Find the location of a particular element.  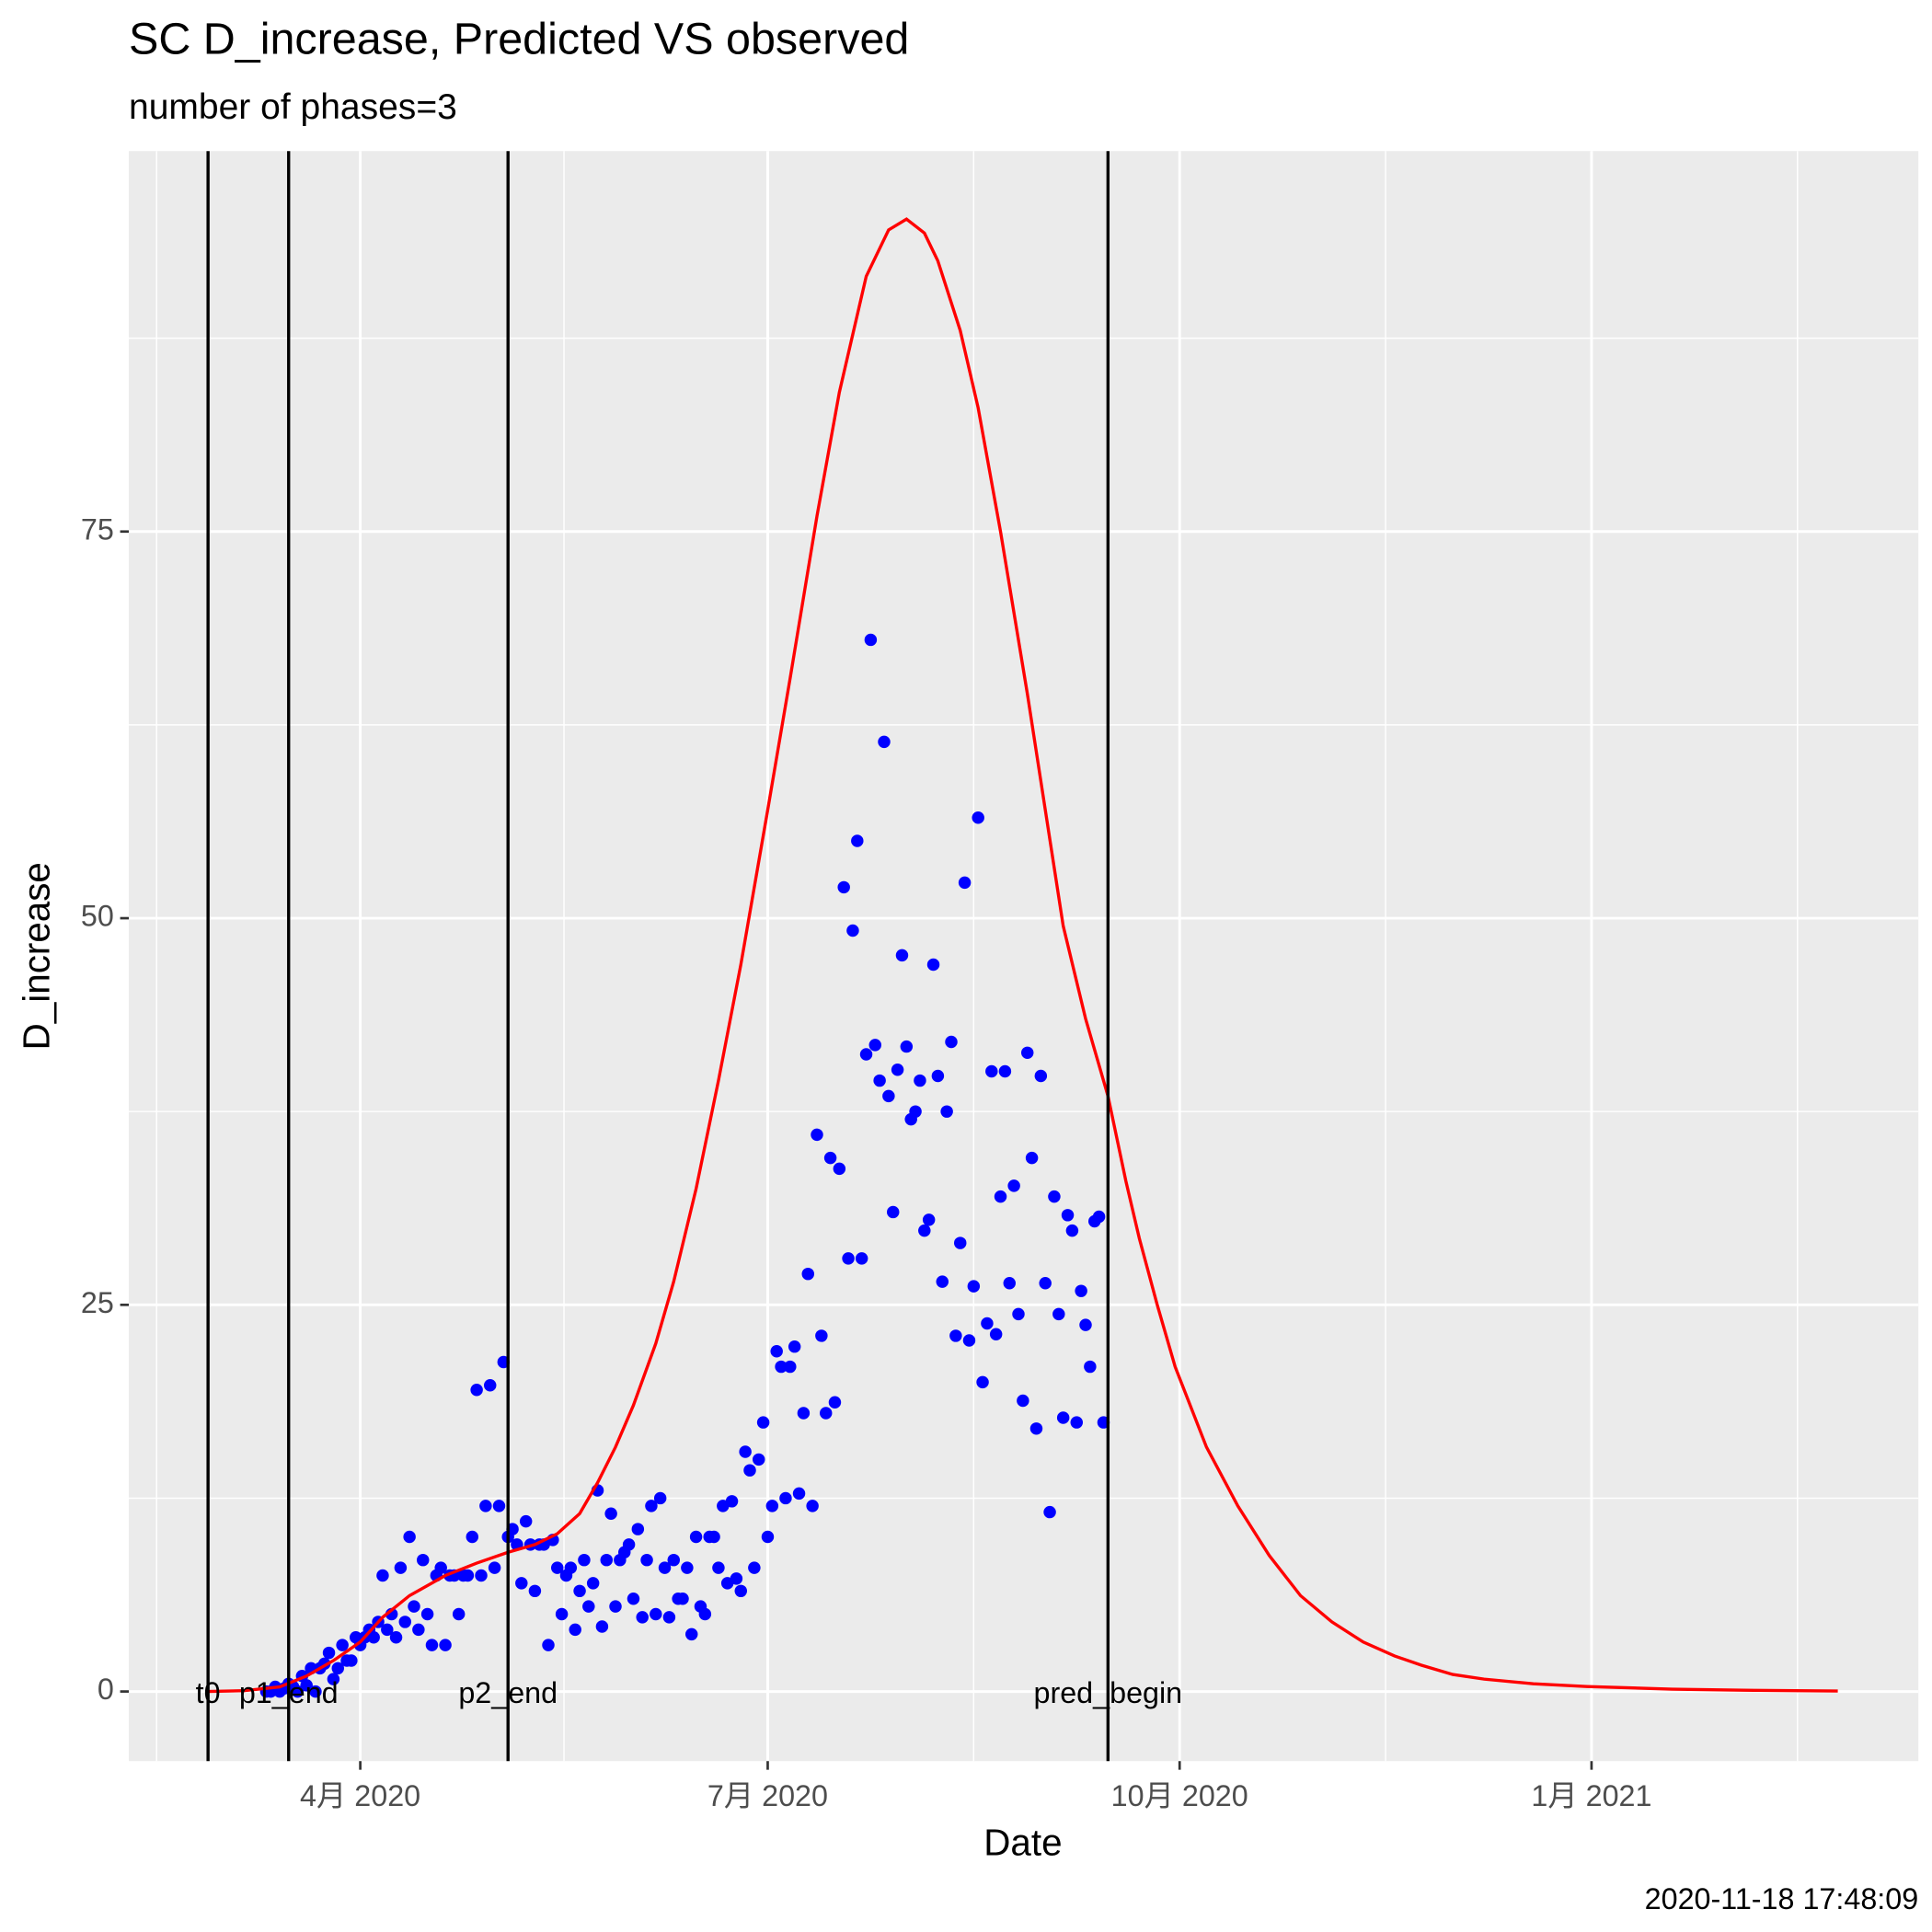

y-tick-label: 25 is located at coordinates (97, 1302).